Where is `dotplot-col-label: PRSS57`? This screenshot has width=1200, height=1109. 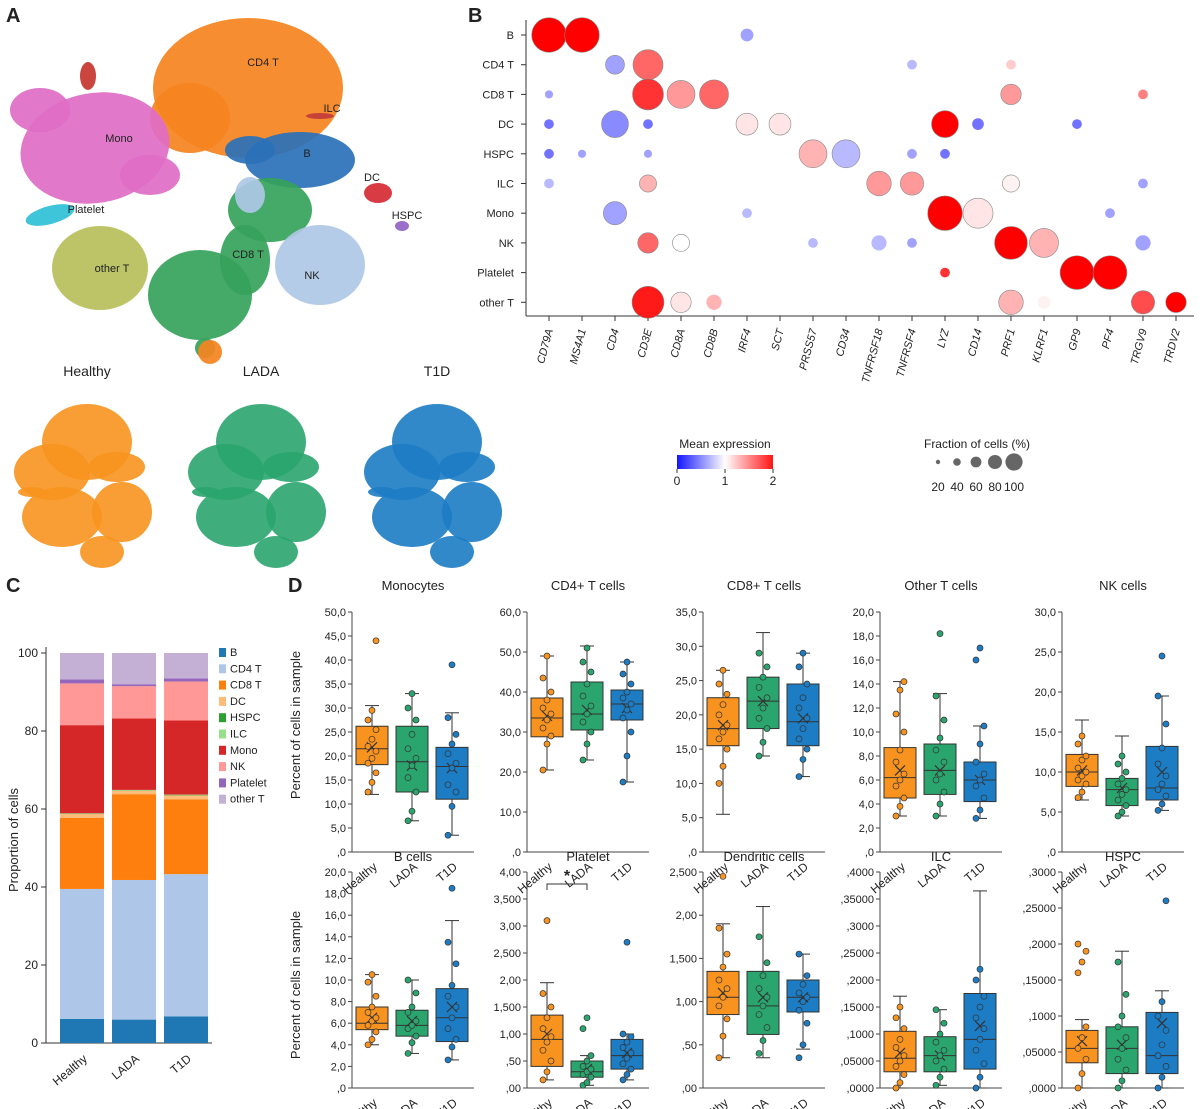 dotplot-col-label: PRSS57 is located at coordinates (808, 349).